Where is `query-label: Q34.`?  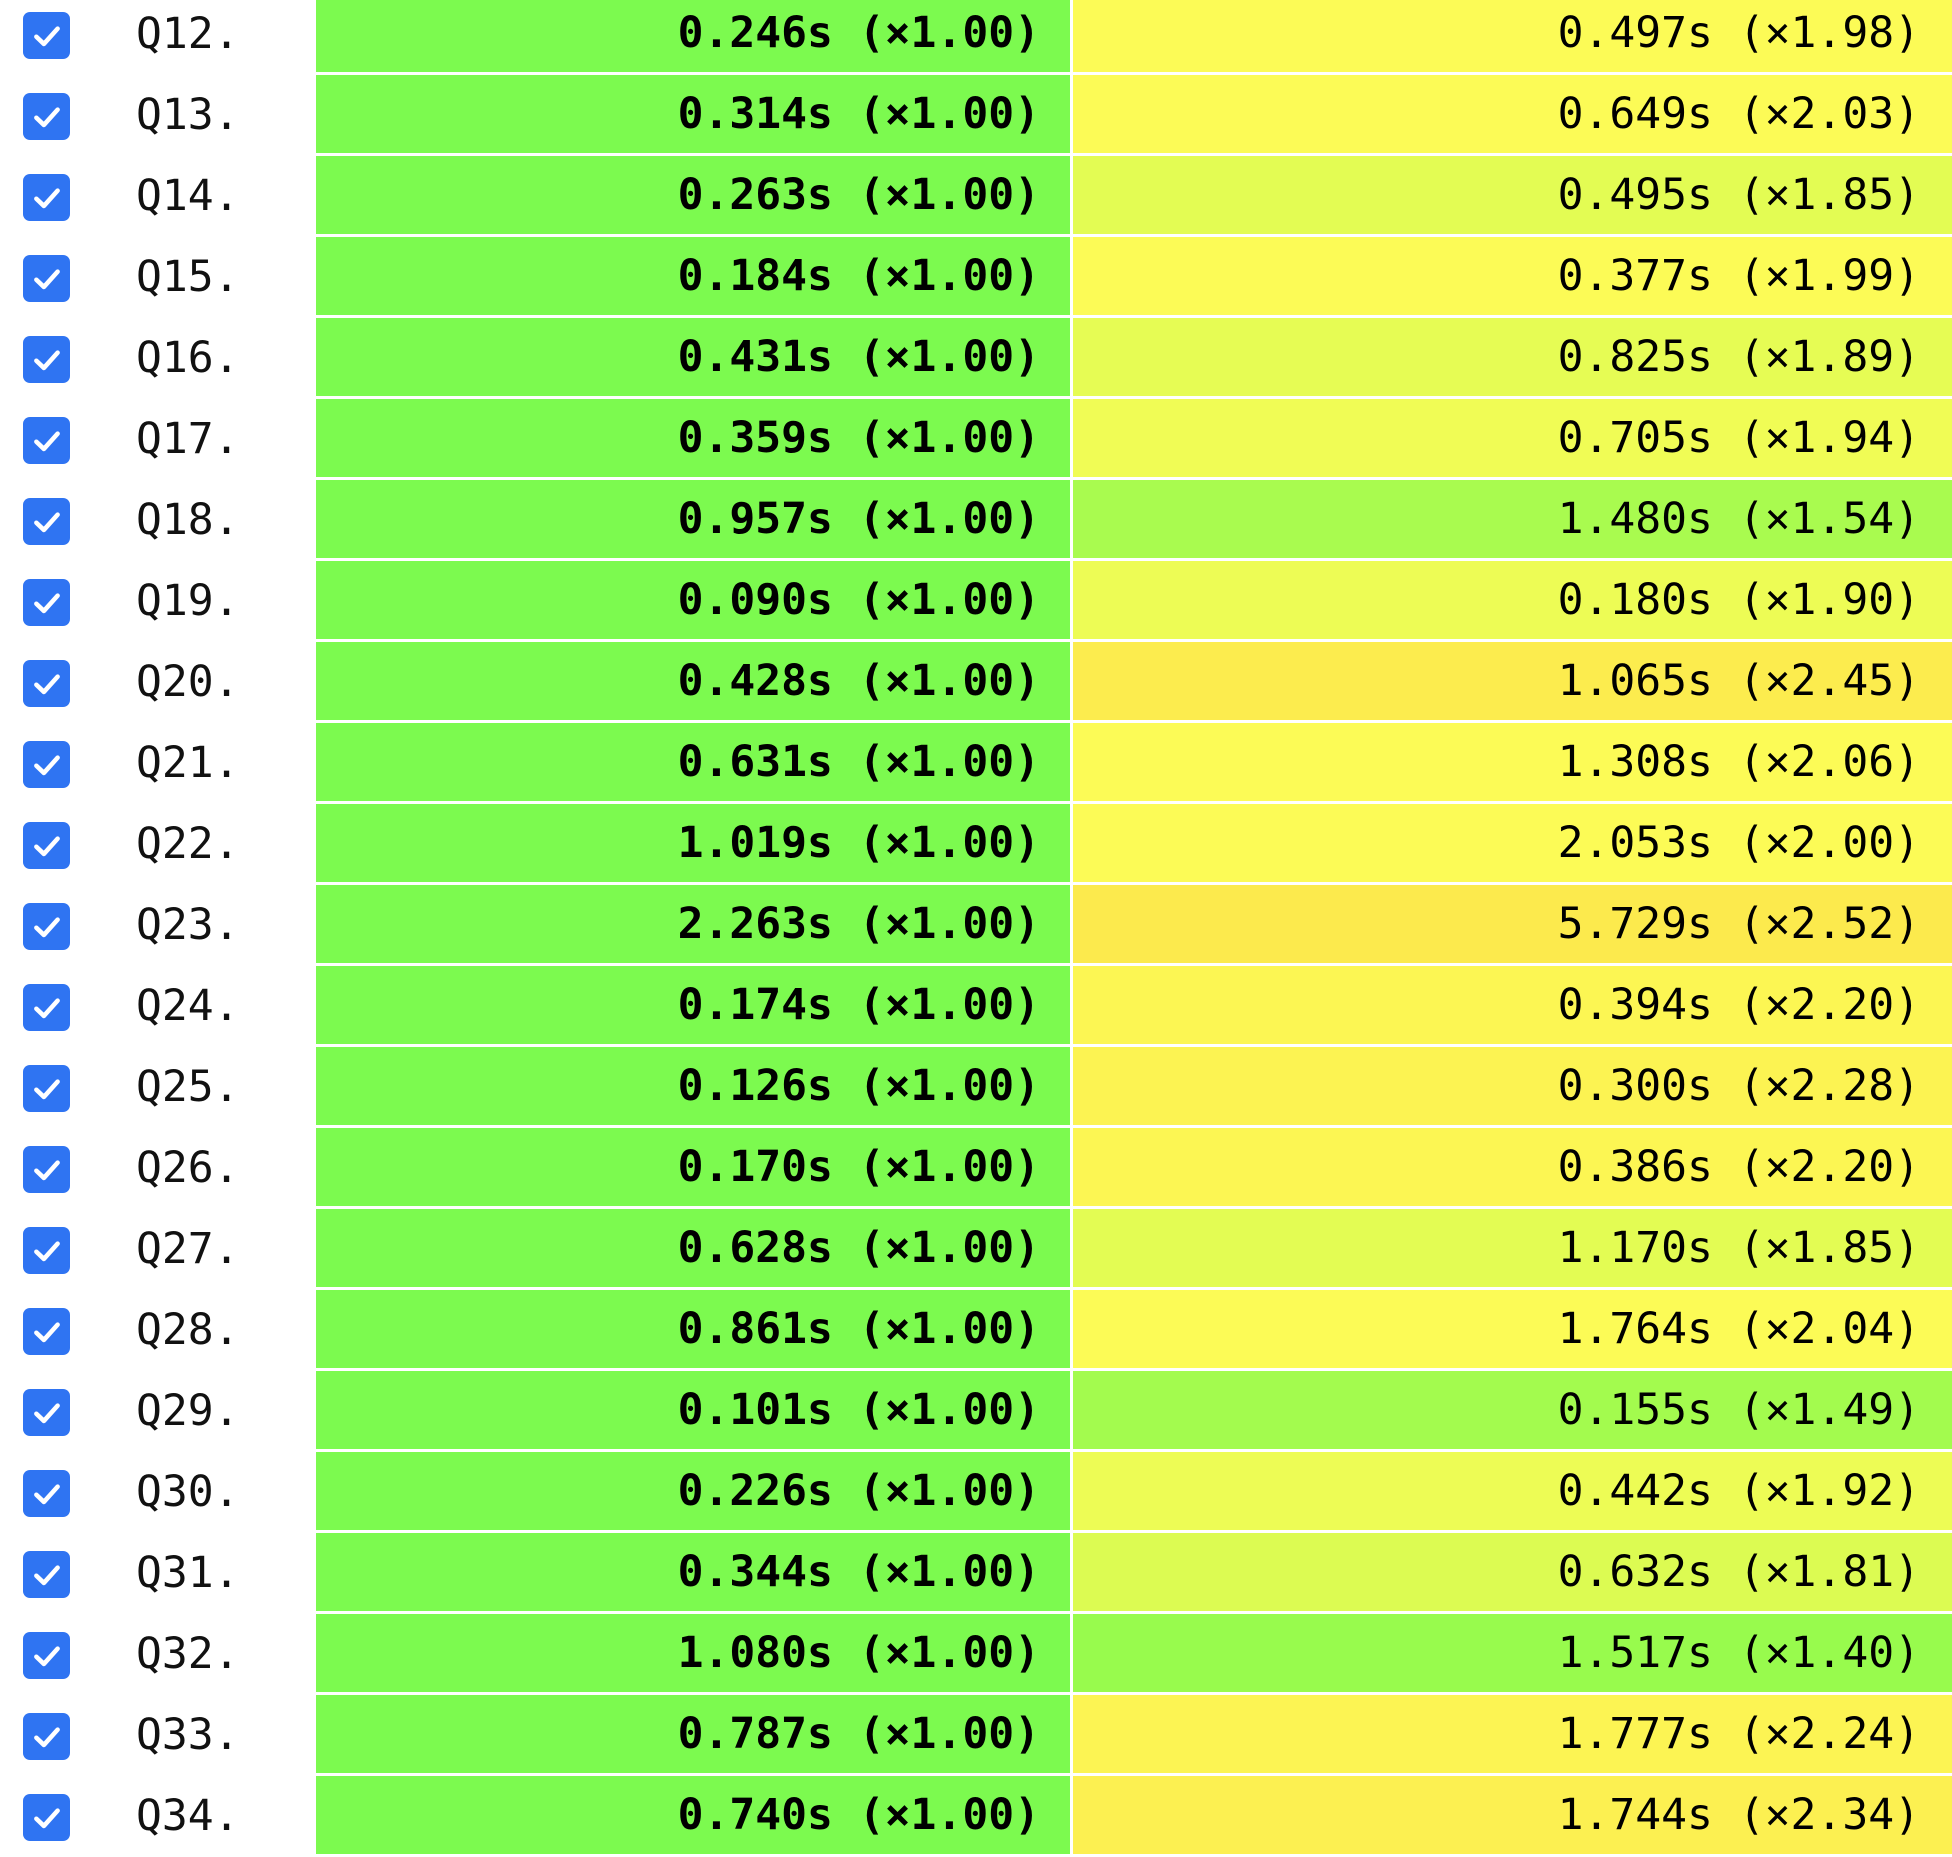
query-label: Q34. is located at coordinates (188, 1816).